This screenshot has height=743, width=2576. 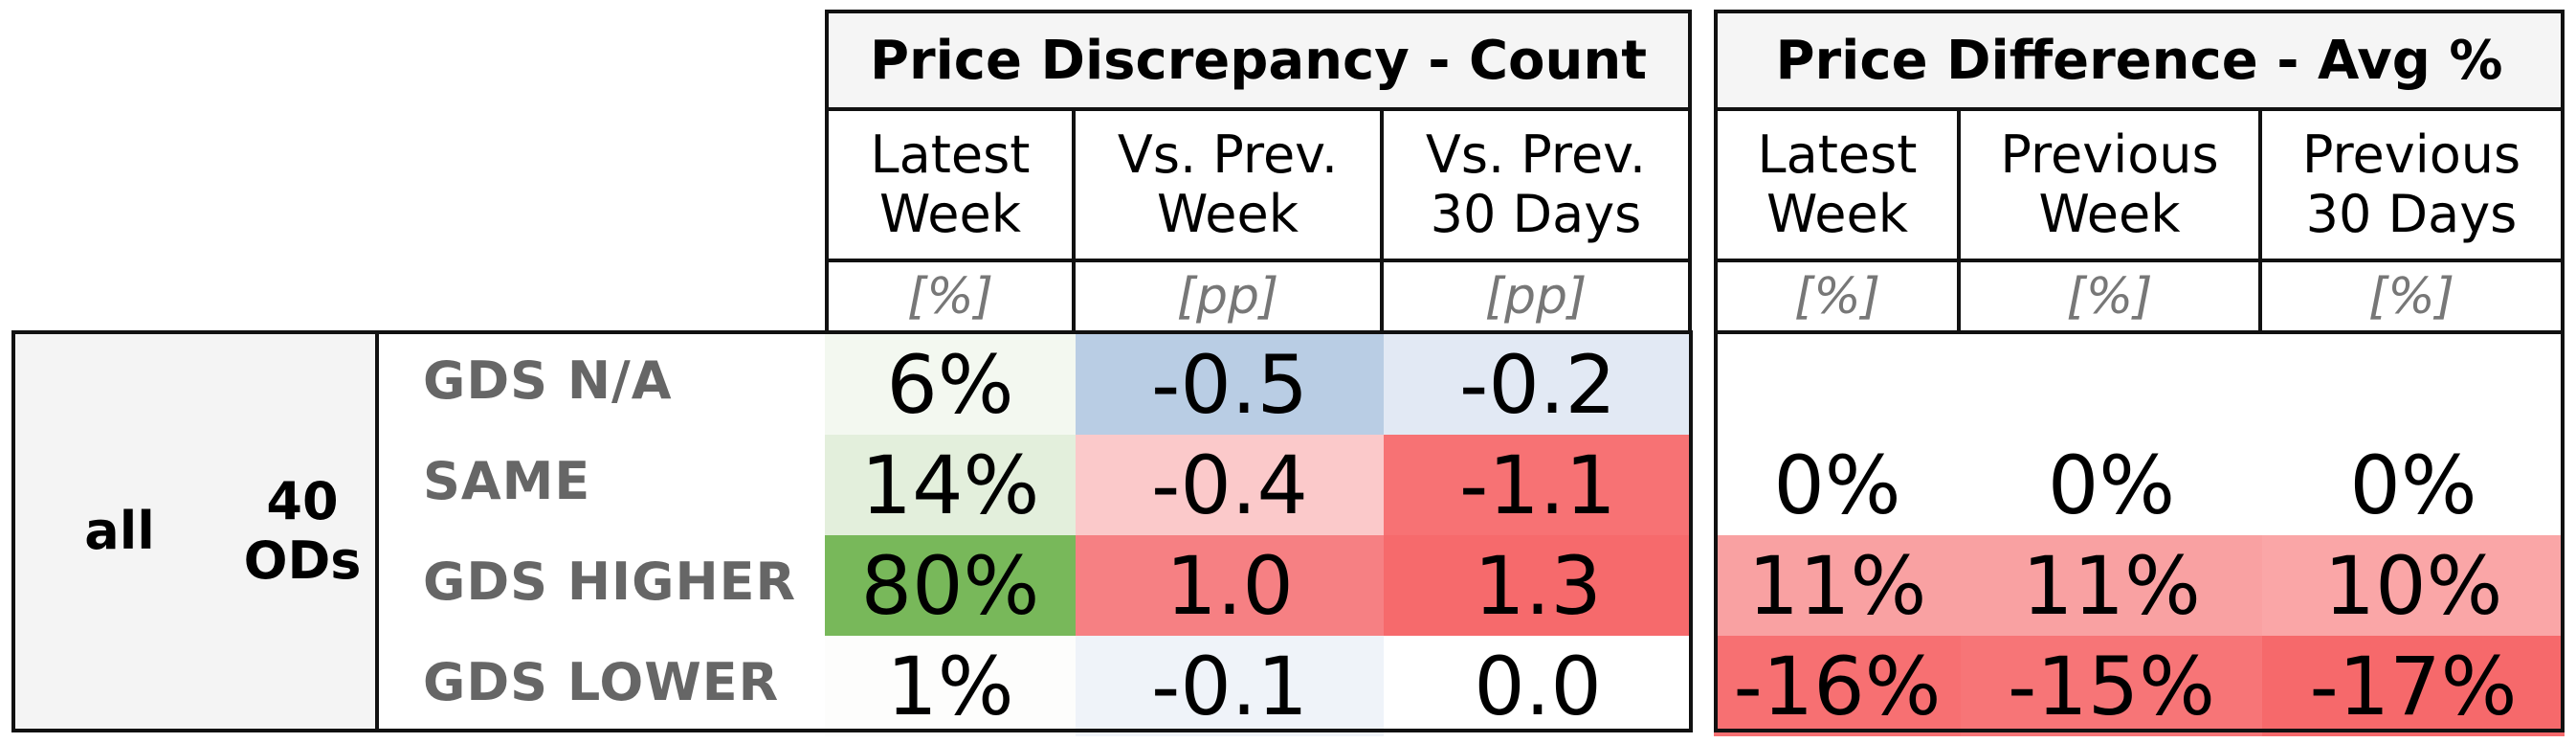 I want to click on section-title: Price Difference - Avg %, so click(x=2139, y=60).